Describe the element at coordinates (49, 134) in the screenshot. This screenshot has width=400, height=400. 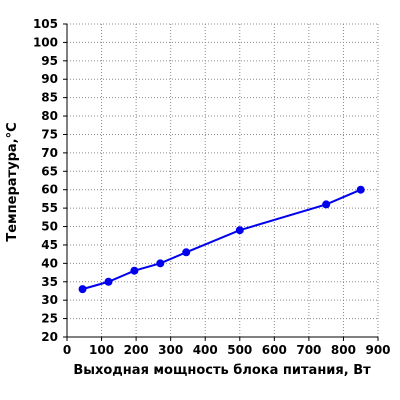
I see `y-tick-label: 75` at that location.